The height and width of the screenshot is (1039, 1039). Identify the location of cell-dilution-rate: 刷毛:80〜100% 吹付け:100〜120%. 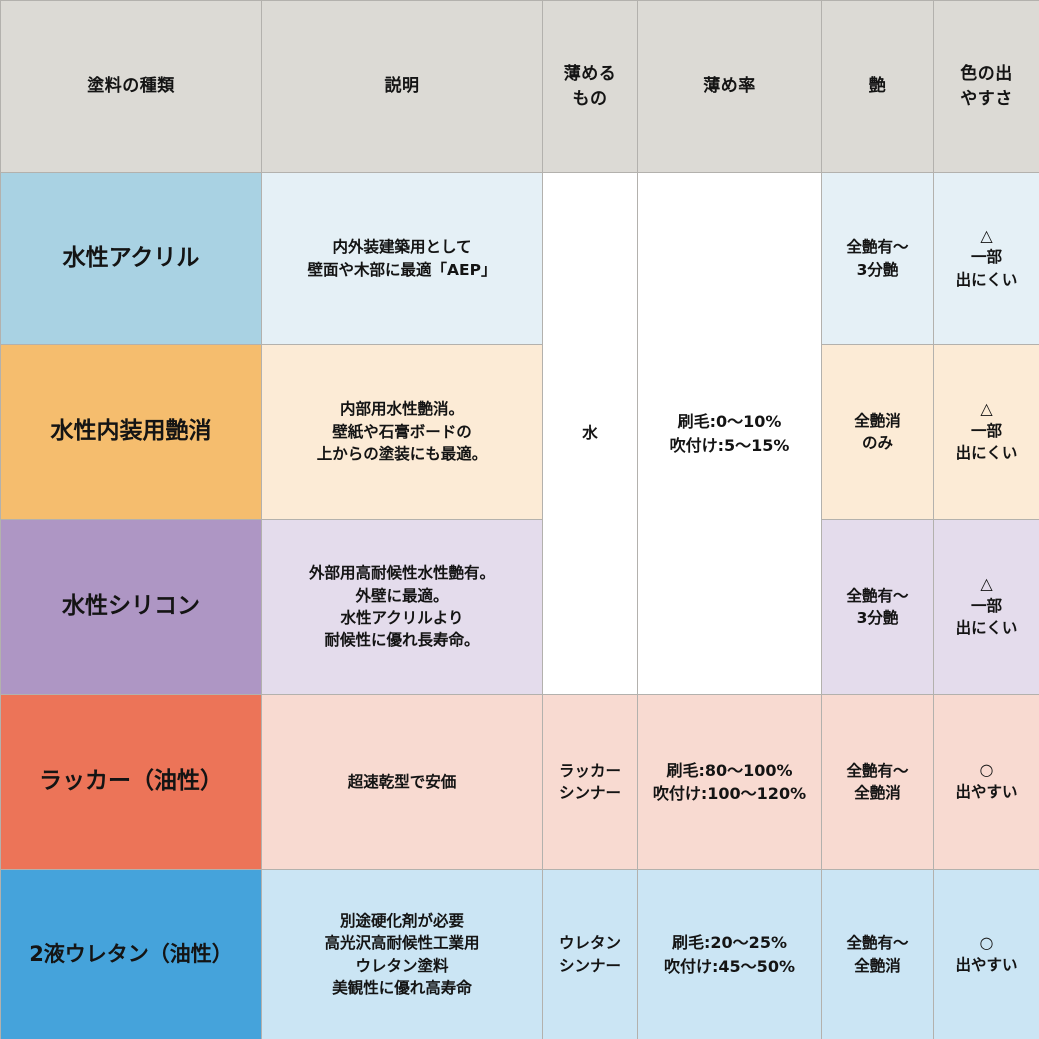
(729, 782).